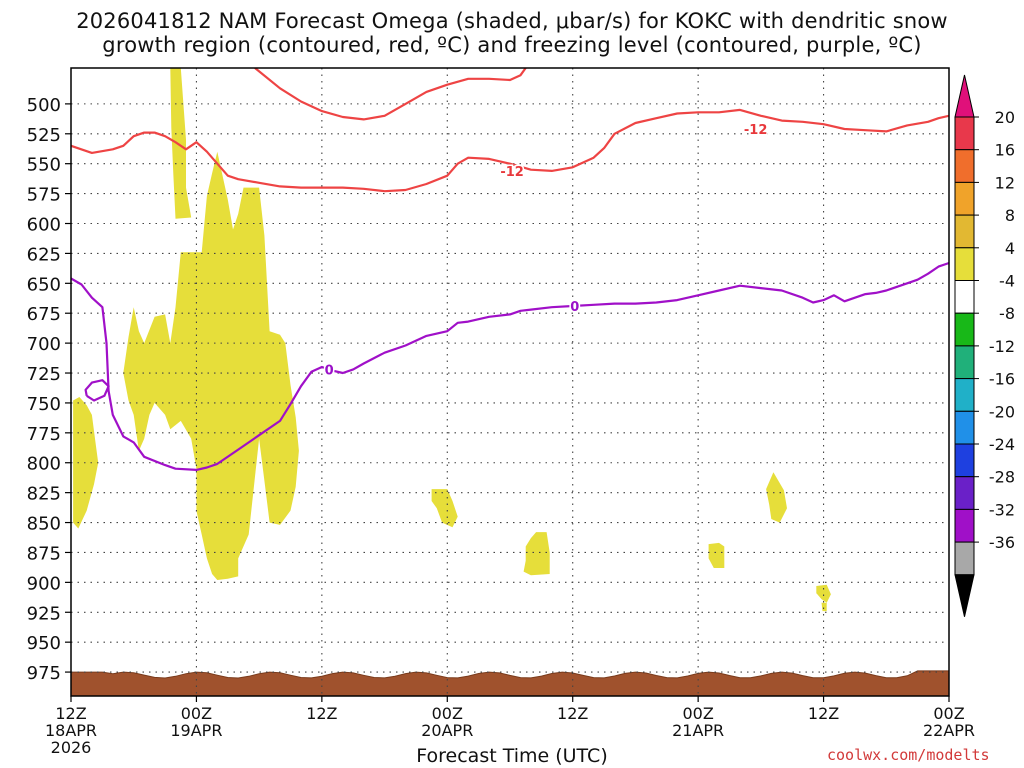  What do you see at coordinates (44, 374) in the screenshot?
I see `y-tick-label-725: 725` at bounding box center [44, 374].